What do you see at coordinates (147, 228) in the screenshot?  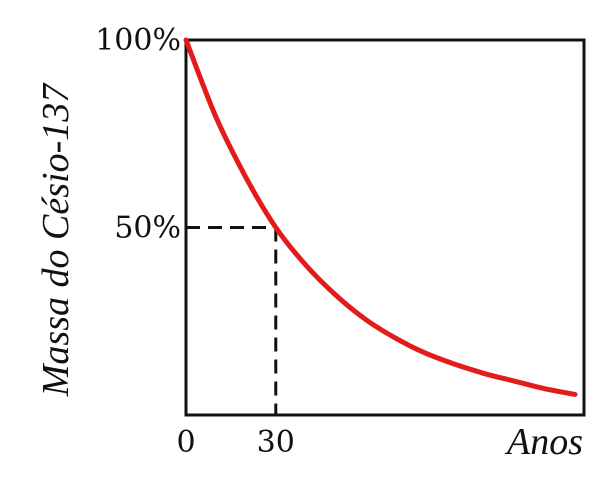 I see `y-tick-label: 50%` at bounding box center [147, 228].